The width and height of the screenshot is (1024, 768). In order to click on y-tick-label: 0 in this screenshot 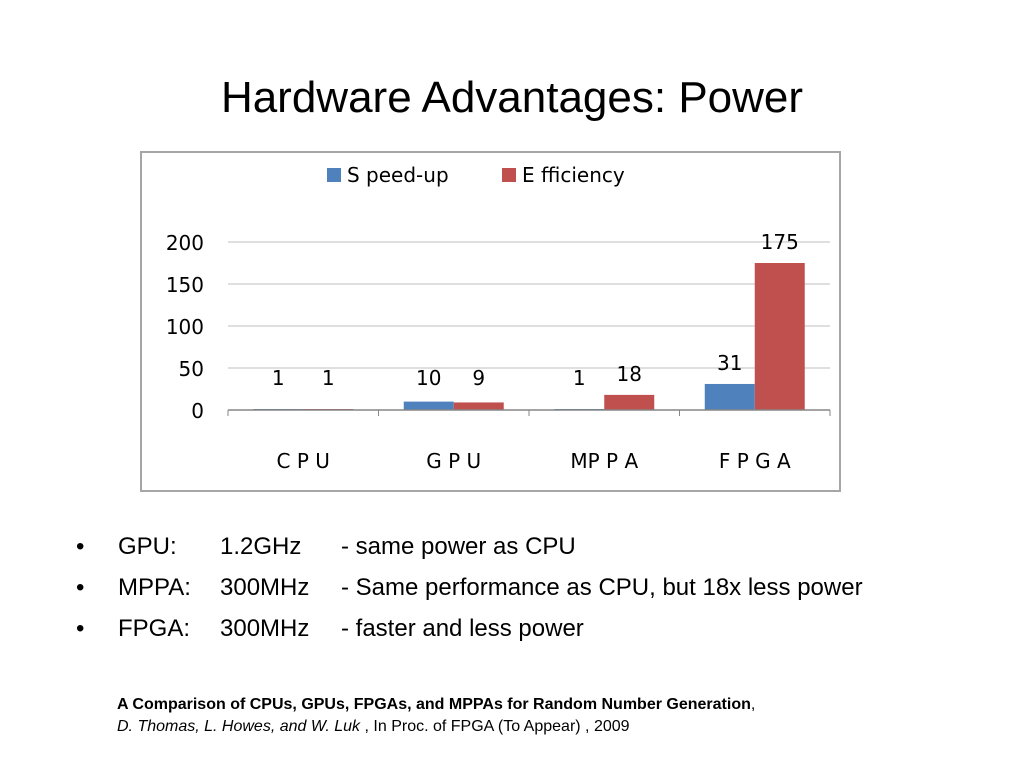, I will do `click(197, 411)`.